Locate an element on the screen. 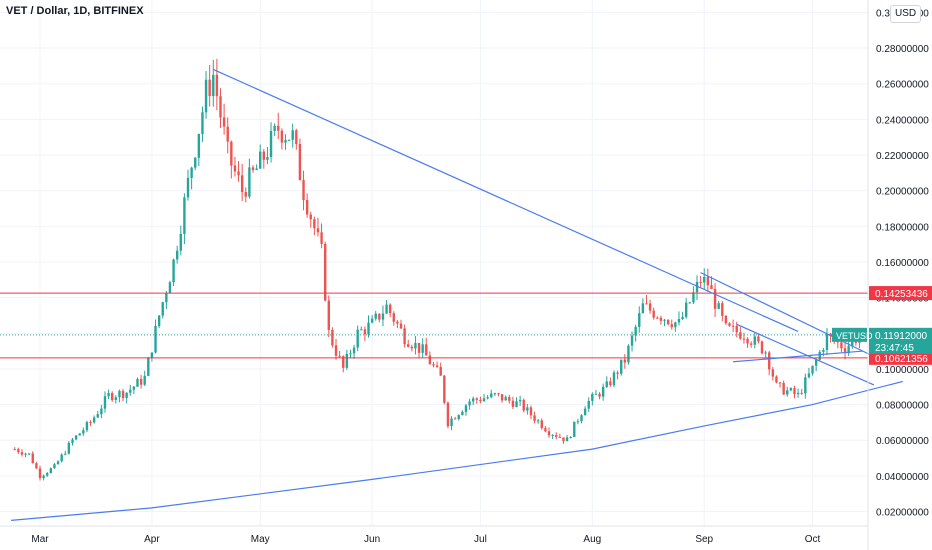  y-tick-label: 0.04000000 is located at coordinates (902, 477).